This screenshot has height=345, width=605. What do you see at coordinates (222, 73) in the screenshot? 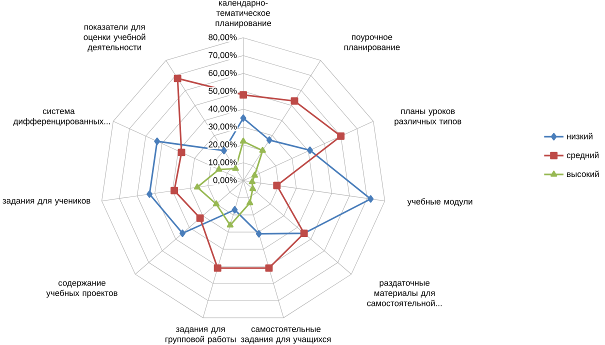
I see `y-tick-label: 60,00%` at bounding box center [222, 73].